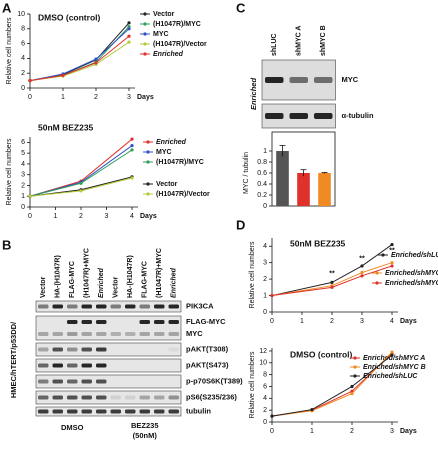 This screenshot has width=438, height=454. Describe the element at coordinates (198, 410) in the screenshot. I see `row-label: tubulin` at that location.